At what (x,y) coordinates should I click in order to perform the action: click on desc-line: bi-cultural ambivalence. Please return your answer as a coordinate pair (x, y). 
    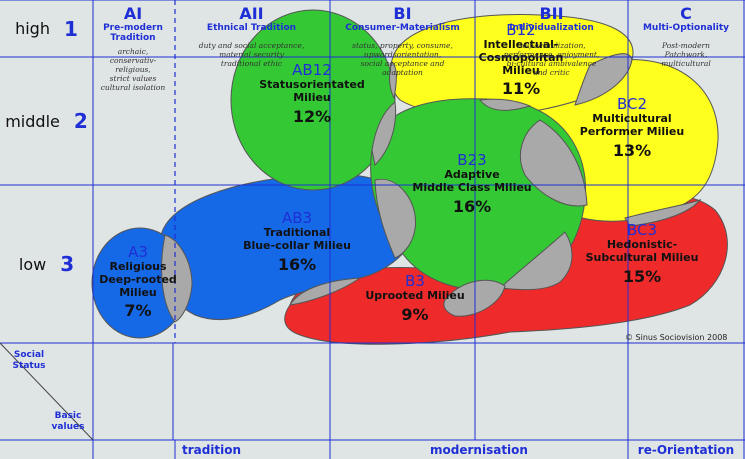
    Looking at the image, I should click on (551, 64).